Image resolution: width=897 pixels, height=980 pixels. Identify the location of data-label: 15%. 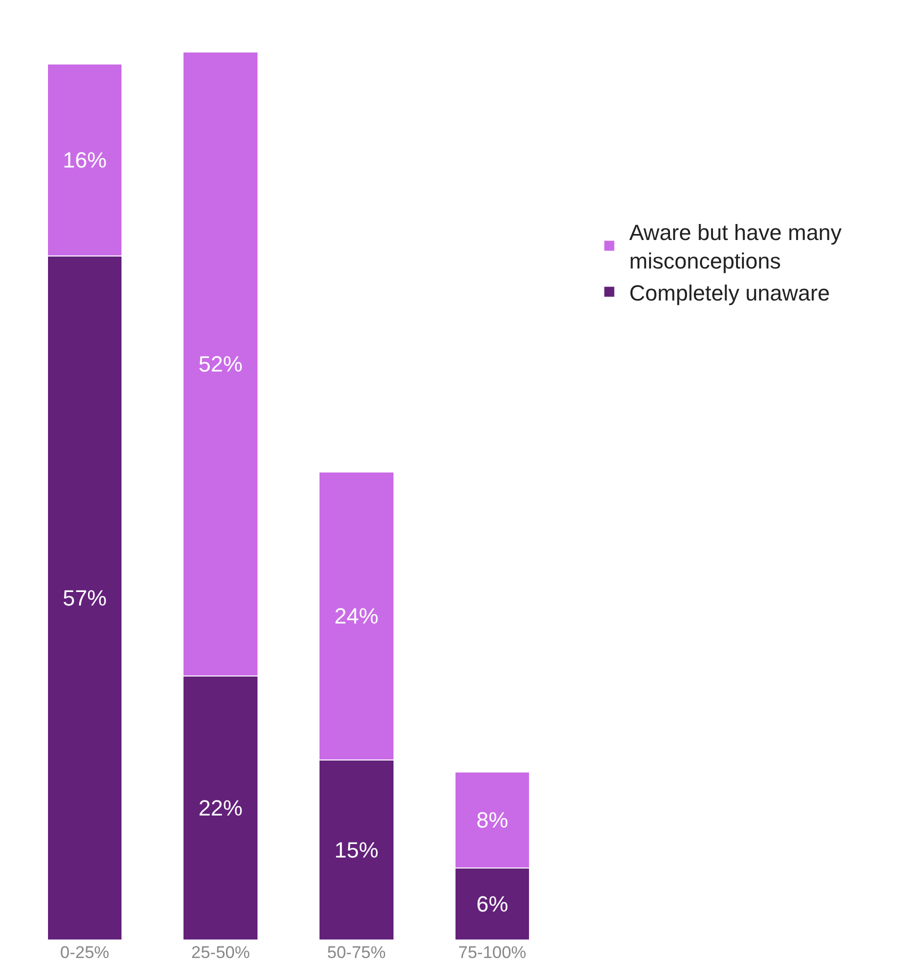
(356, 849).